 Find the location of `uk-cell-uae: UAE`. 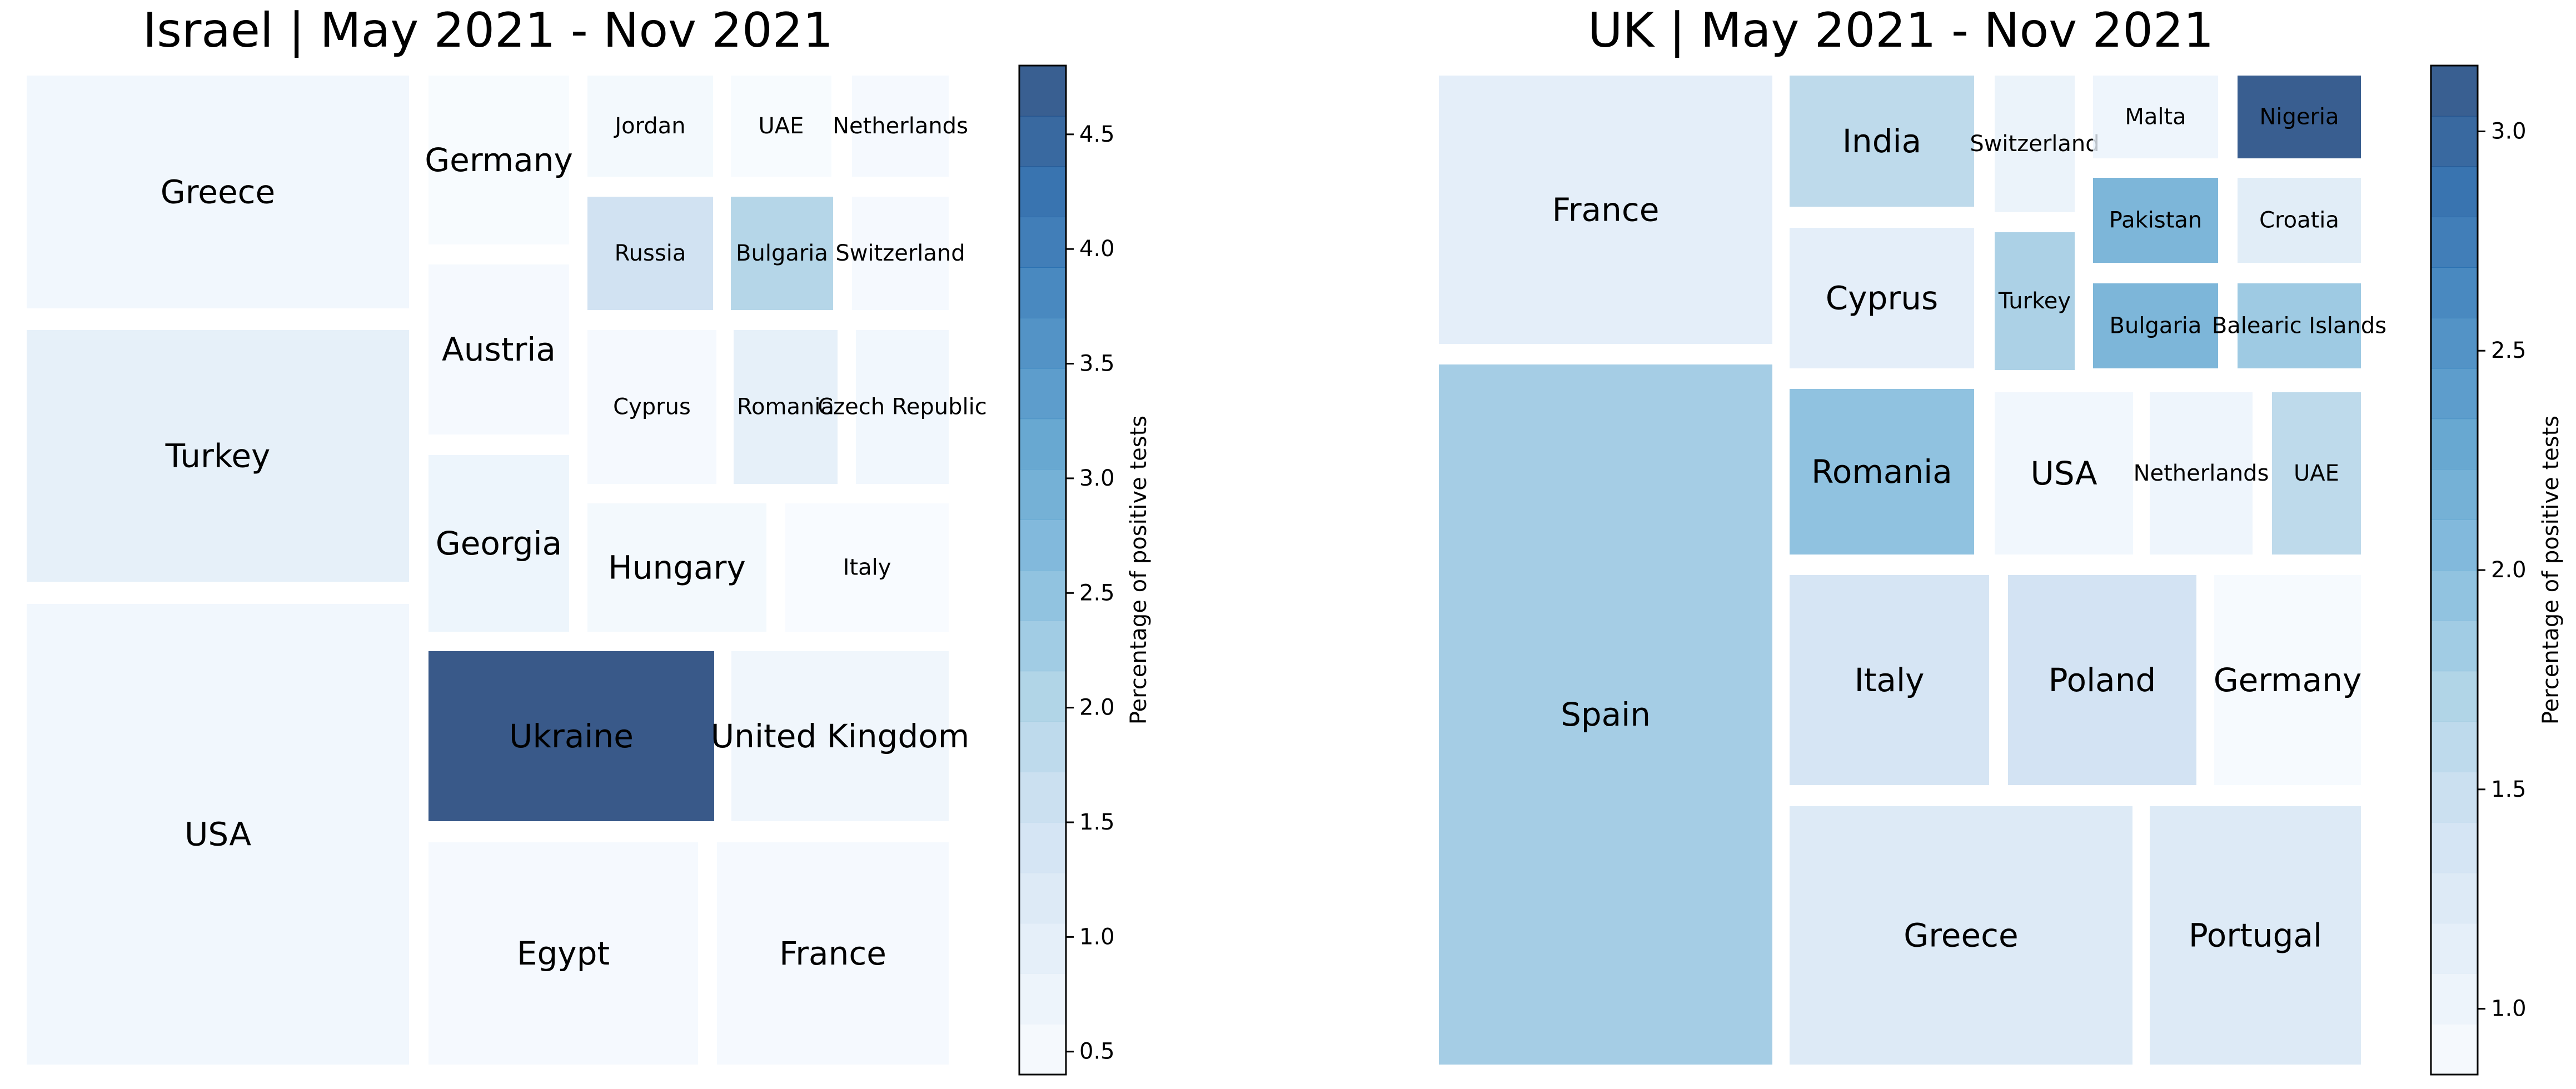

uk-cell-uae: UAE is located at coordinates (2316, 473).